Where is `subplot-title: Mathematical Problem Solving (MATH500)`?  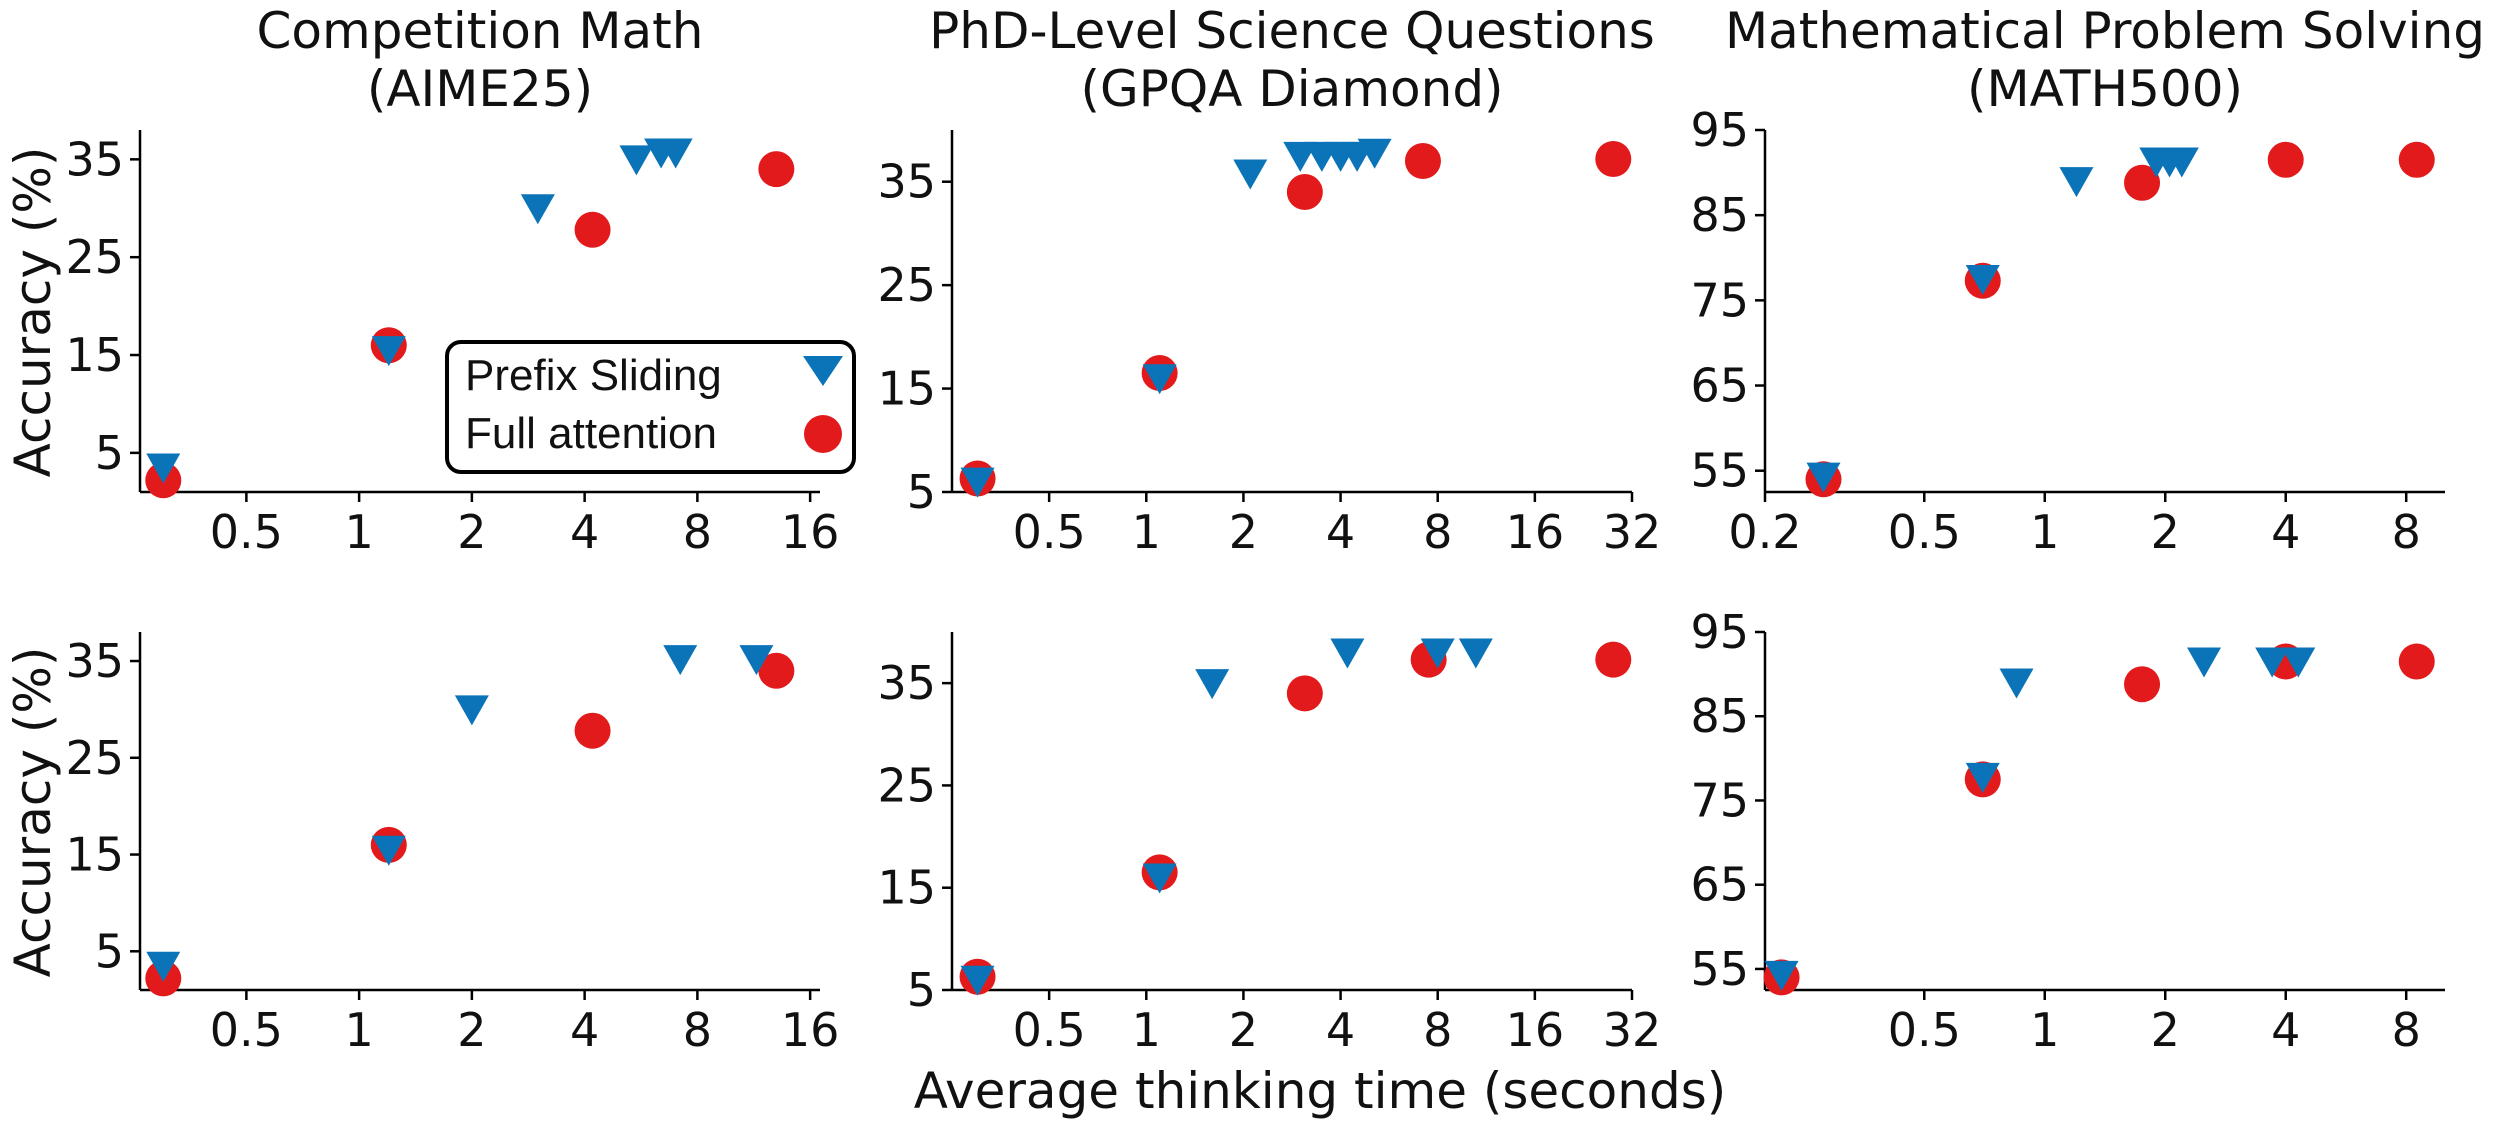 subplot-title: Mathematical Problem Solving (MATH500) is located at coordinates (2105, 60).